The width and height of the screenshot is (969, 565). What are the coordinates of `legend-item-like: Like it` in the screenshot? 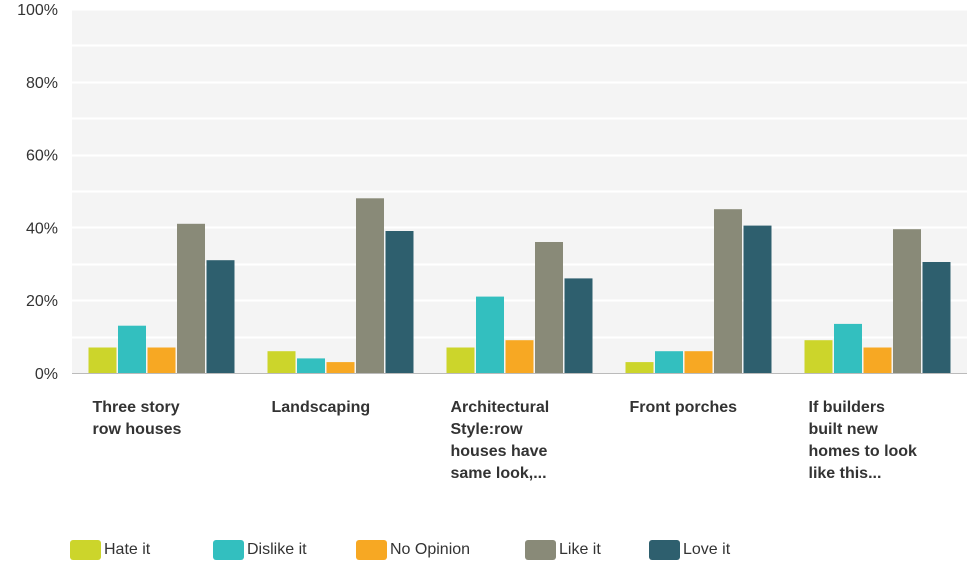 It's located at (587, 550).